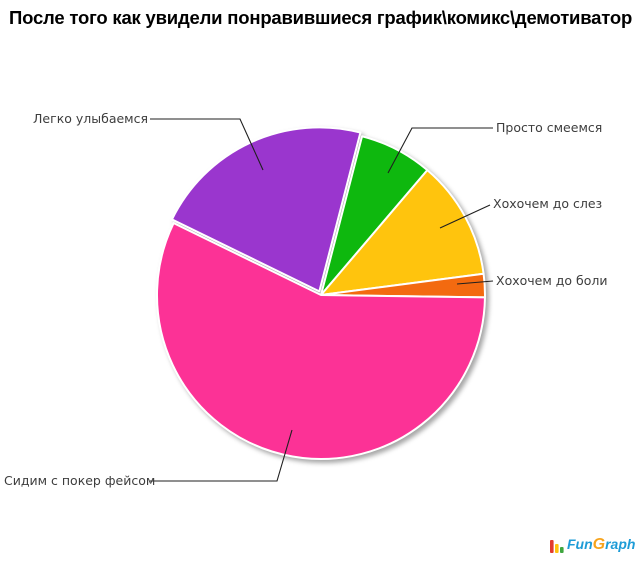  I want to click on slice-label-laugh-tears: Хохочем до слез, so click(548, 203).